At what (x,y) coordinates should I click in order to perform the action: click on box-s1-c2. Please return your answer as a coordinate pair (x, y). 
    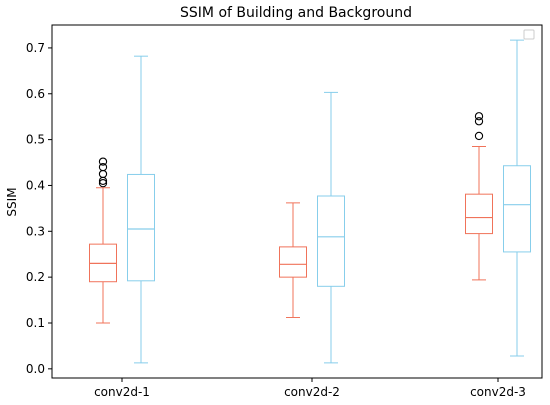
    Looking at the image, I should click on (517, 198).